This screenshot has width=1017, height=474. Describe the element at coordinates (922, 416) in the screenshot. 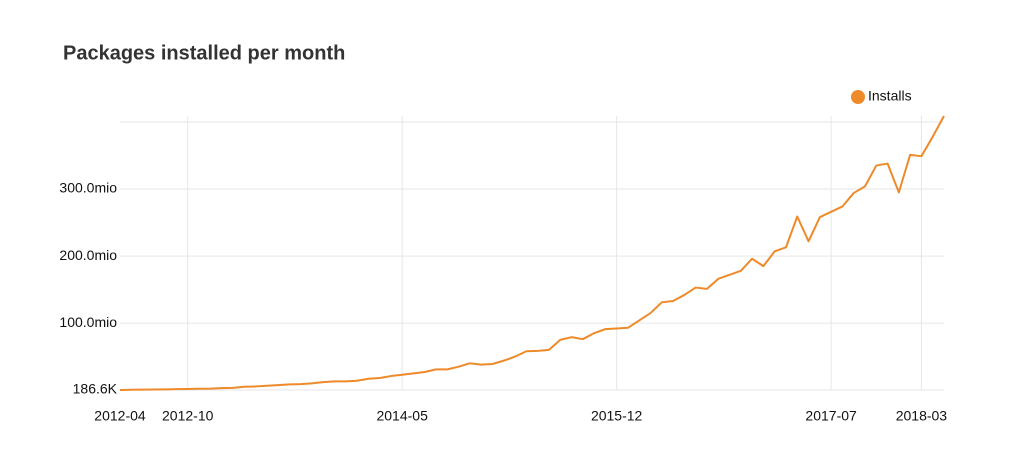

I see `x-tick-label: 2018-03` at that location.